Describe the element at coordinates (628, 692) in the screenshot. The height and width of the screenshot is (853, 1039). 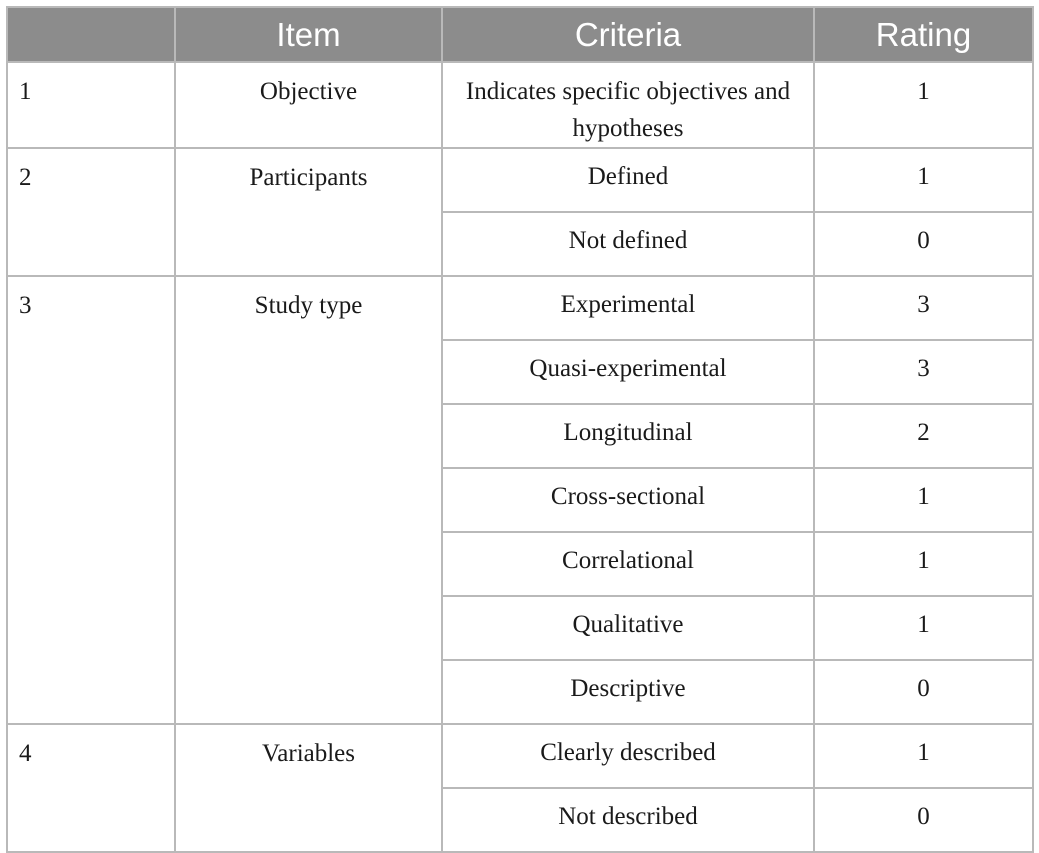
I see `row-criteria: Descriptive` at that location.